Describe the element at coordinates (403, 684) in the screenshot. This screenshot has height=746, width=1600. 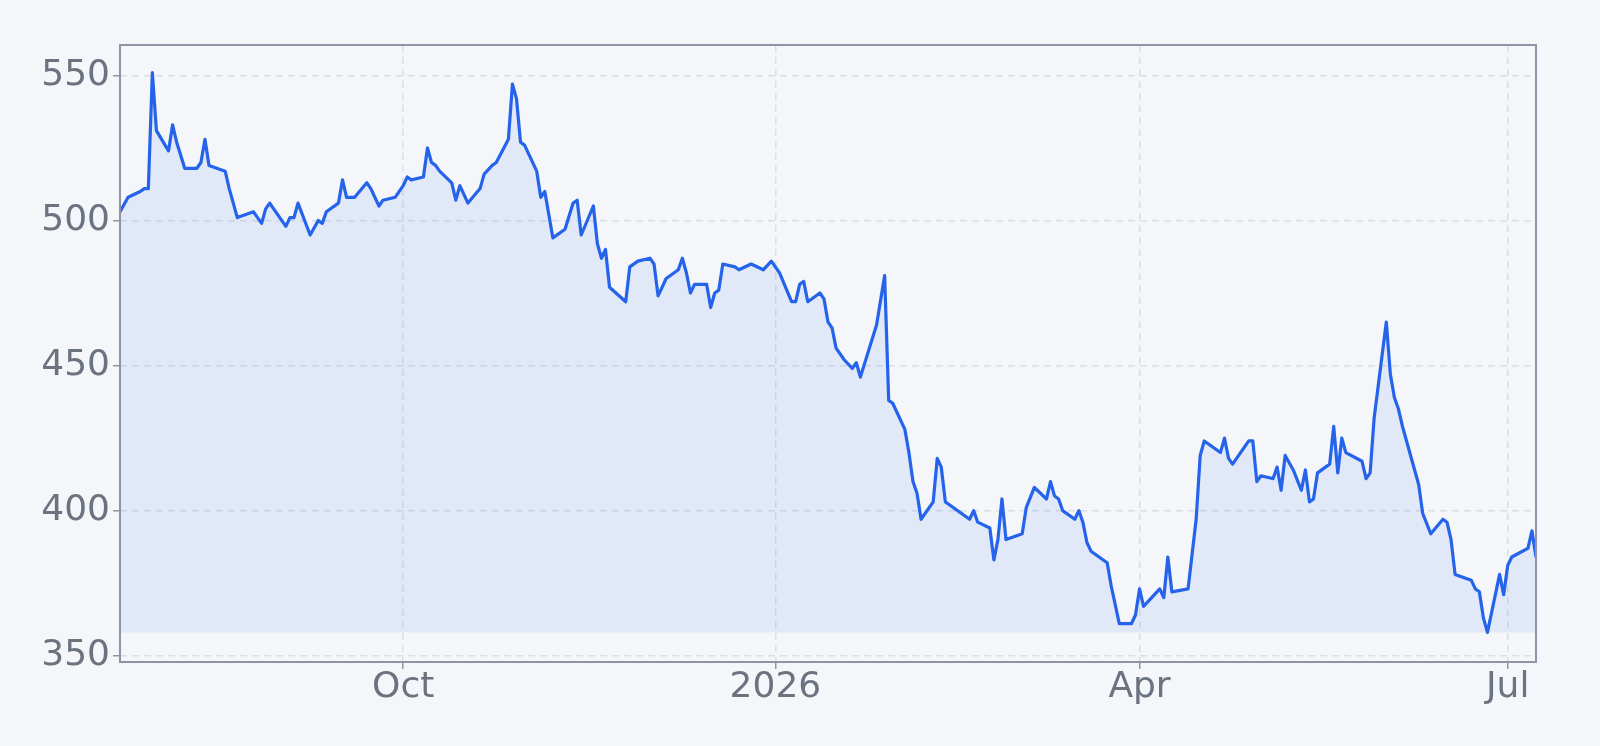
I see `x-tick-label: Oct` at that location.